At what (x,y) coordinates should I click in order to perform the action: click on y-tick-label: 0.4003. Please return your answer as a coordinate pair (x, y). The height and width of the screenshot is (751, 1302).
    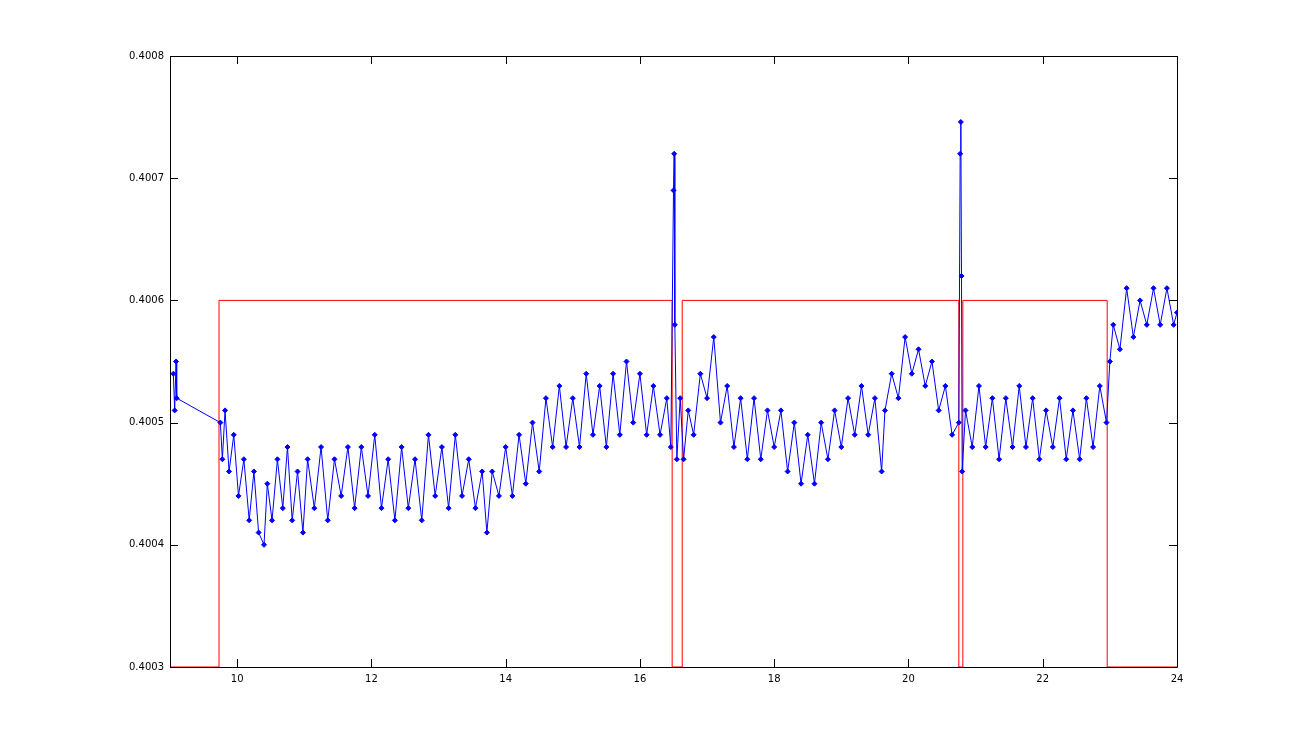
    Looking at the image, I should click on (146, 666).